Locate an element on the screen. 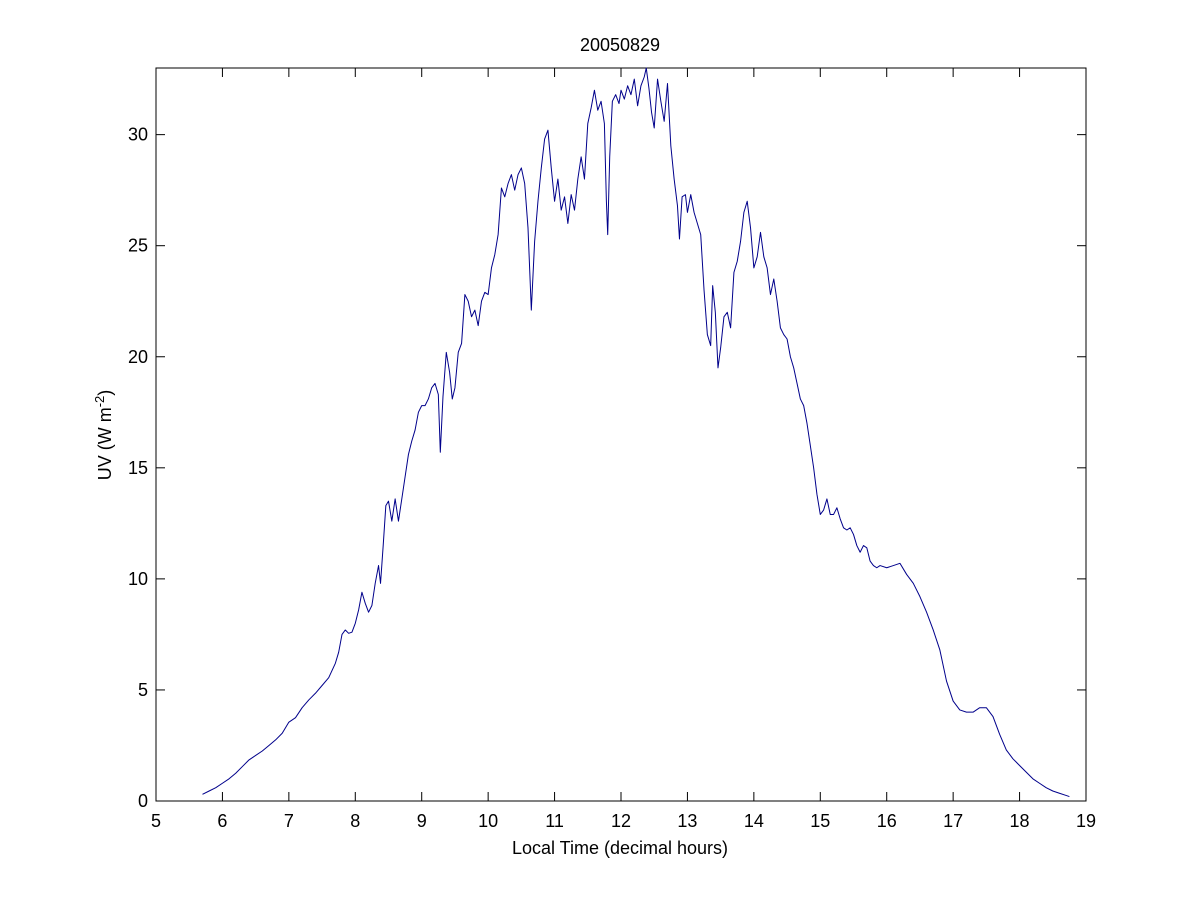  x-tick-label: 17 is located at coordinates (953, 821).